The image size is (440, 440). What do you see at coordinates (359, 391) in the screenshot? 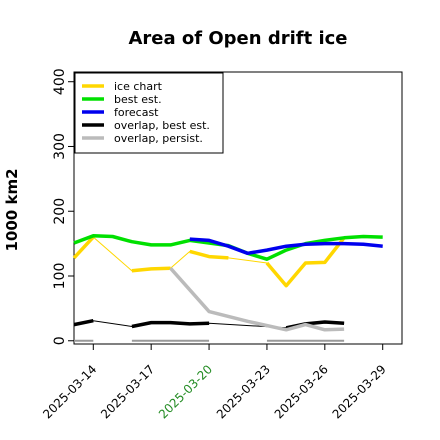
I see `x-tick-label: 2025-03-29` at bounding box center [359, 391].